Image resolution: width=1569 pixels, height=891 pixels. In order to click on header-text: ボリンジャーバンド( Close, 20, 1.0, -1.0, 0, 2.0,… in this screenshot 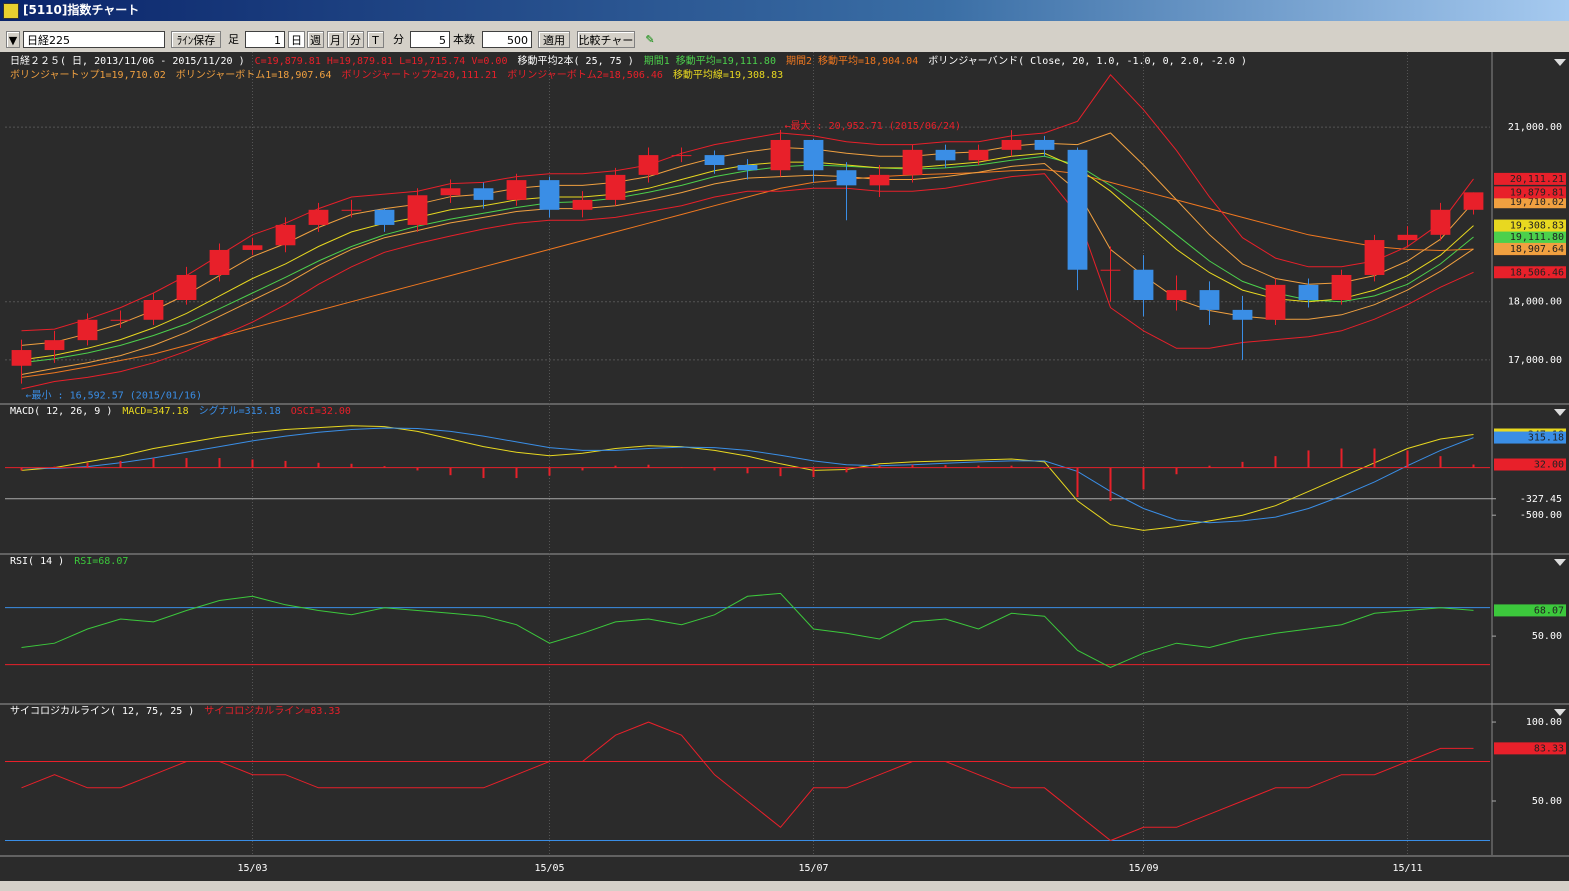, I will do `click(1087, 61)`.